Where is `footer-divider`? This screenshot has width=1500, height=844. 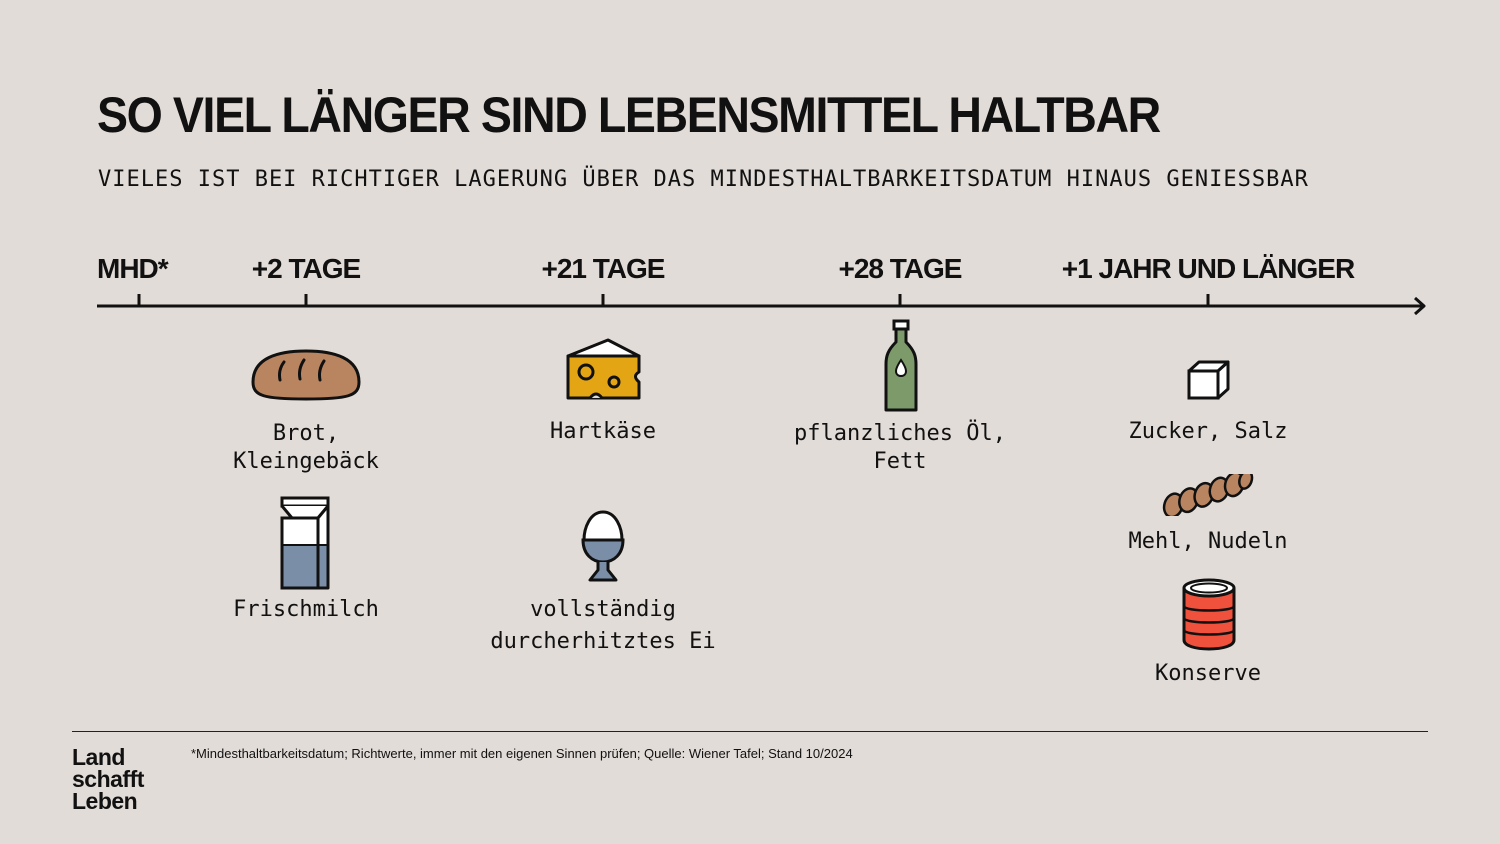 footer-divider is located at coordinates (750, 731).